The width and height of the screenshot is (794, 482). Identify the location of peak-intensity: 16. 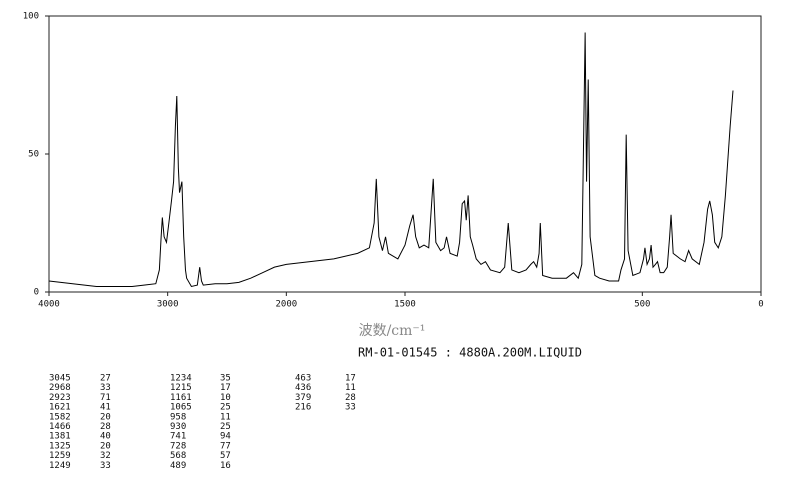
(225, 466).